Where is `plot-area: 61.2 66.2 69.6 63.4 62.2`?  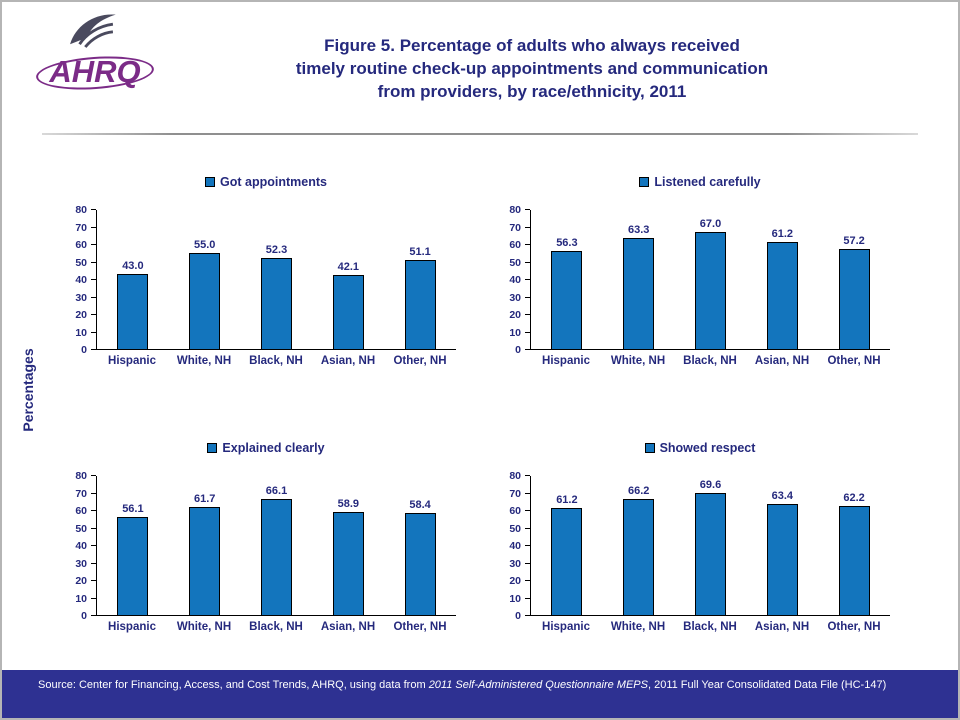 plot-area: 61.2 66.2 69.6 63.4 62.2 is located at coordinates (710, 546).